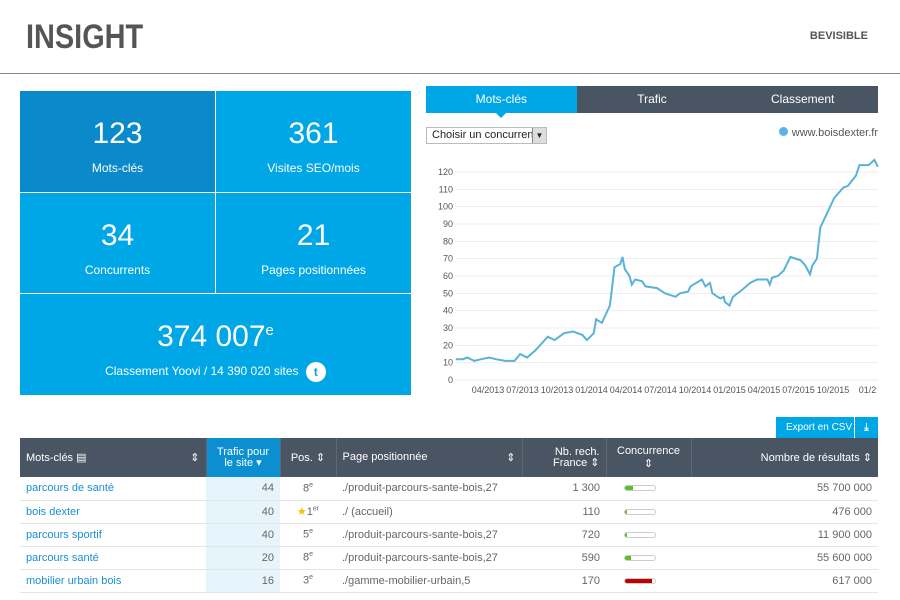 This screenshot has width=900, height=600. Describe the element at coordinates (450, 380) in the screenshot. I see `y-tick-label: 0` at that location.